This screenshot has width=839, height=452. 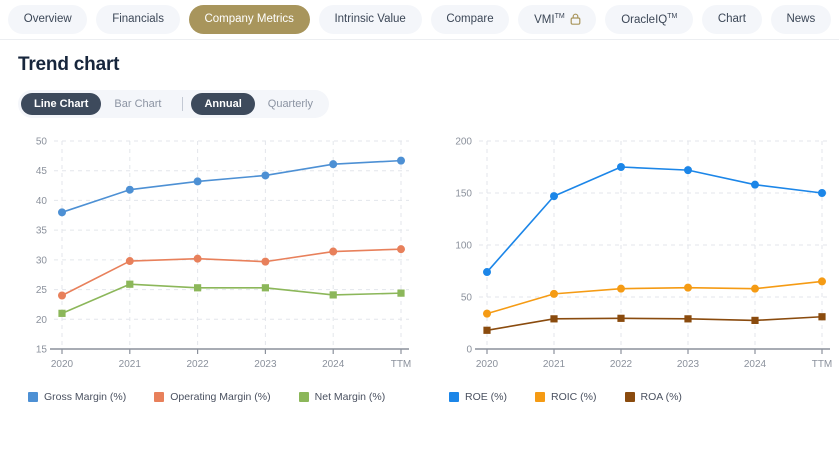 I want to click on svg-text: 35, so click(x=42, y=231).